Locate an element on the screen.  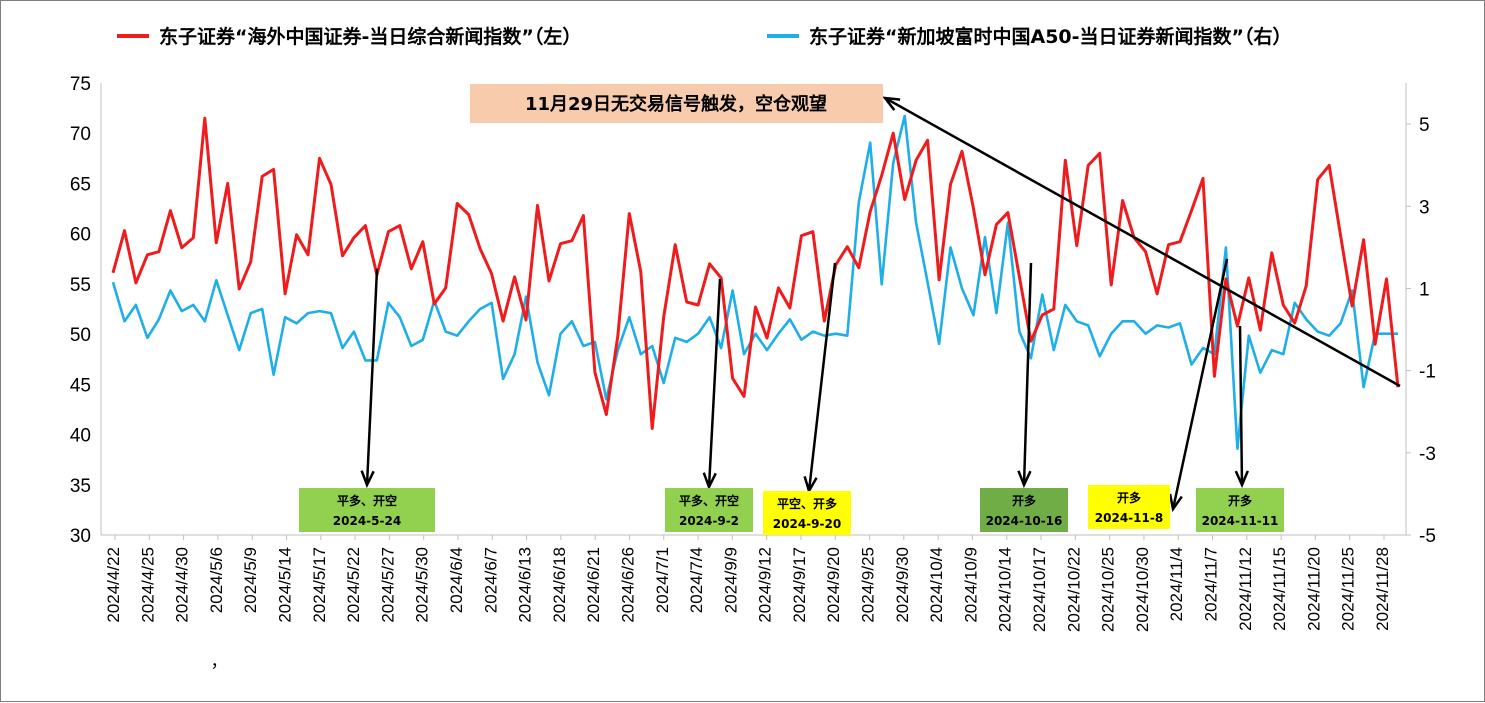
x-tick-label: 2024/10/14 is located at coordinates (1005, 589).